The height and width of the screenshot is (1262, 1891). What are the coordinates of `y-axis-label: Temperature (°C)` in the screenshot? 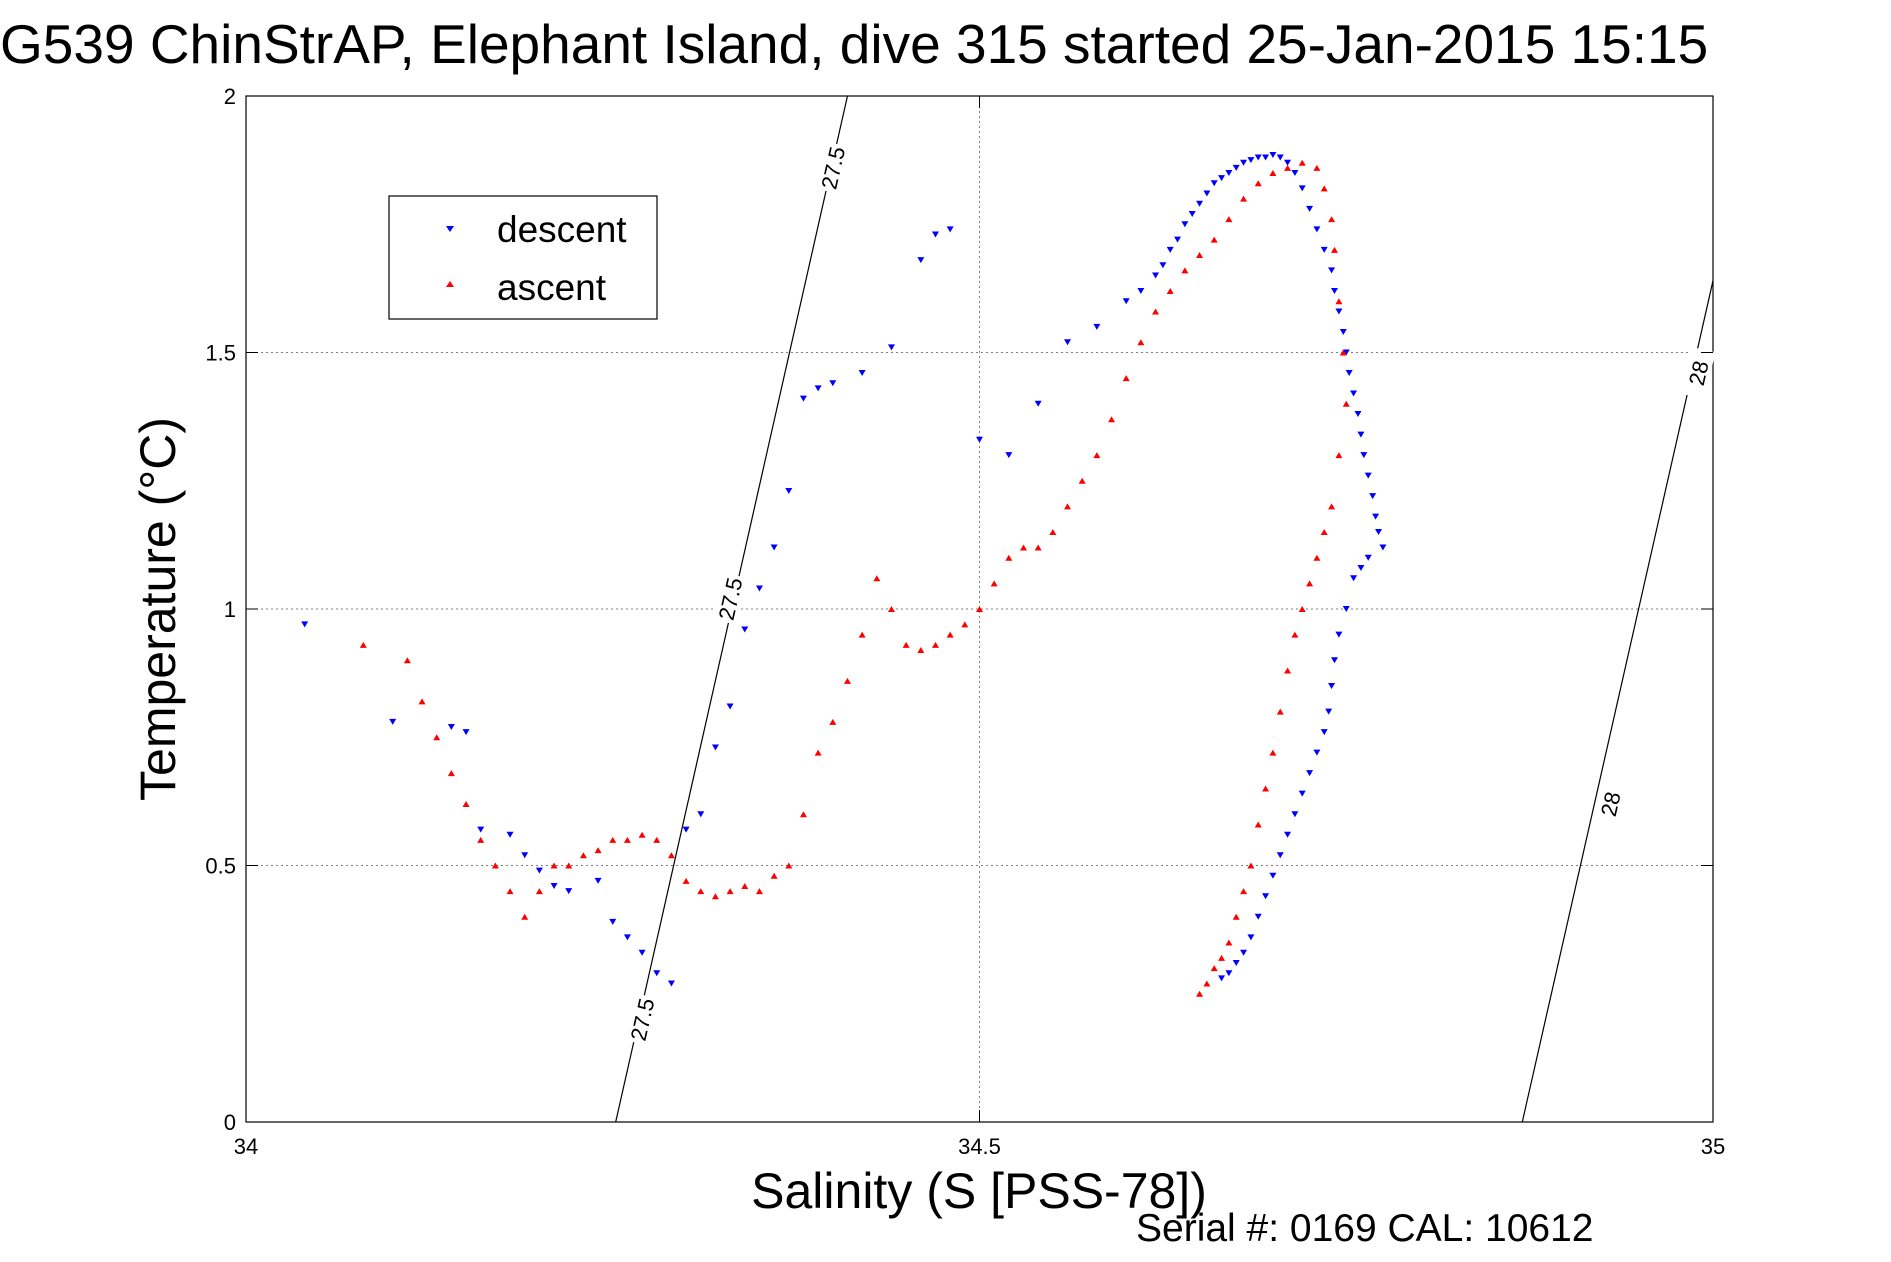 It's located at (158, 609).